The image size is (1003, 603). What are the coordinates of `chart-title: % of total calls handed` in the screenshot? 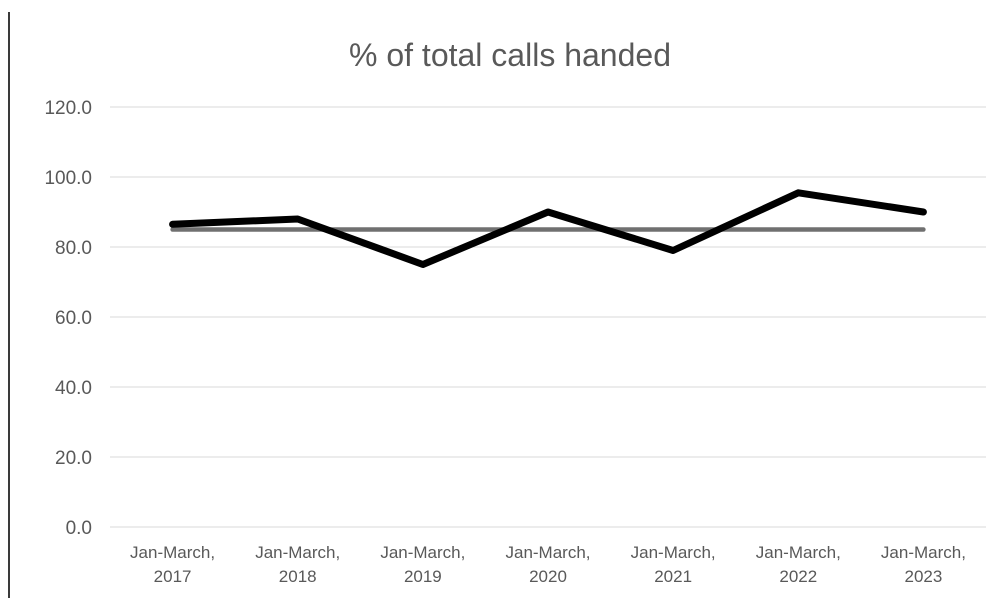 It's located at (510, 55).